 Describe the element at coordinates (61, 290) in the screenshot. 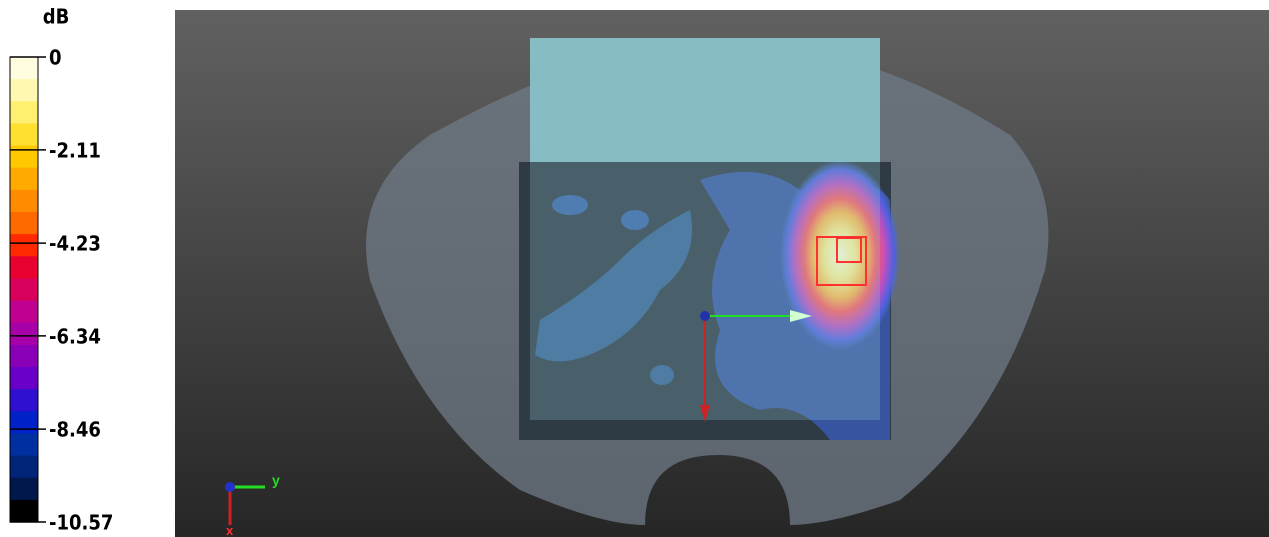

I see `colorbar: 0 -2.11 -4.23 -6.34 -8.46 -10.57` at that location.